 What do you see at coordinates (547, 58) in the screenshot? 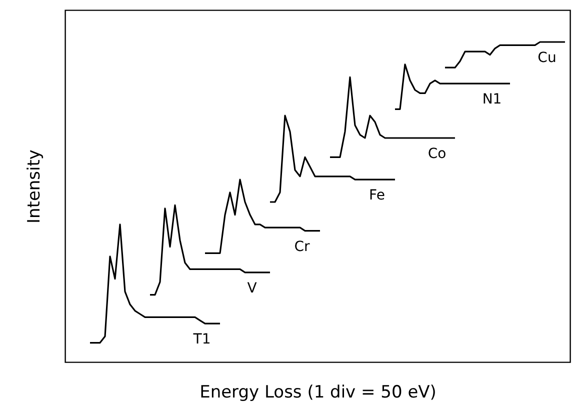
I see `series-label: Cu` at bounding box center [547, 58].